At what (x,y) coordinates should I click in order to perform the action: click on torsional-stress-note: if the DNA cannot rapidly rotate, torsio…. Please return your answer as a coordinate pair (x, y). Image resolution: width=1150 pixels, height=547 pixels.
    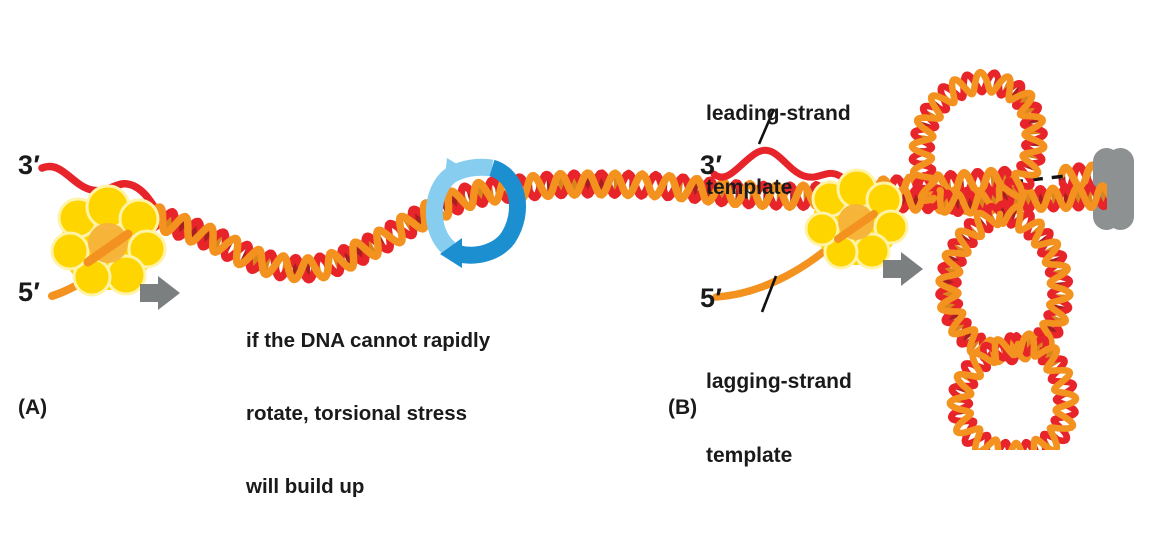
    Looking at the image, I should click on (368, 414).